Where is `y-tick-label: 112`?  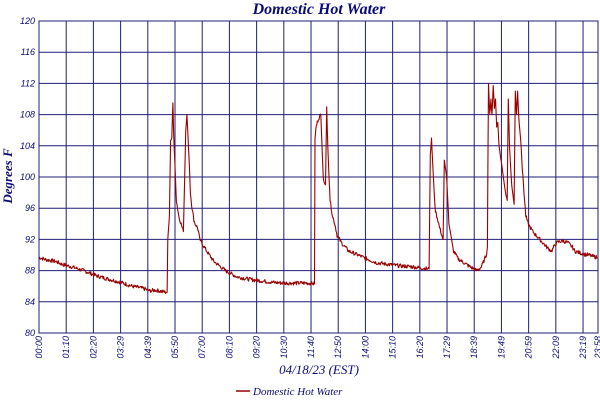 y-tick-label: 112 is located at coordinates (28, 83).